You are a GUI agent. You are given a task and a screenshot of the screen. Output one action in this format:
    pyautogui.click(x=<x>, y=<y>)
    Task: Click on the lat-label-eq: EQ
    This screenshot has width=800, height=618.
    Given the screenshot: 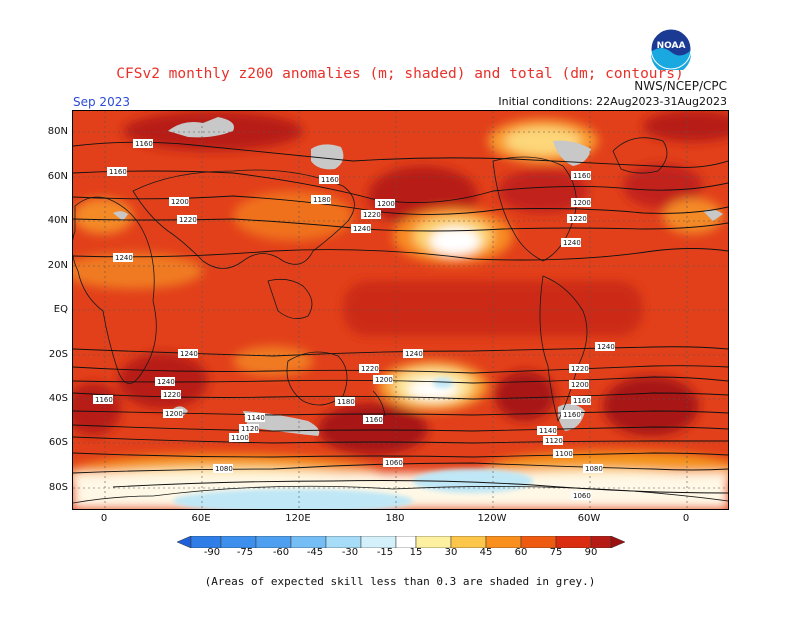 What is the action you would take?
    pyautogui.click(x=60, y=309)
    